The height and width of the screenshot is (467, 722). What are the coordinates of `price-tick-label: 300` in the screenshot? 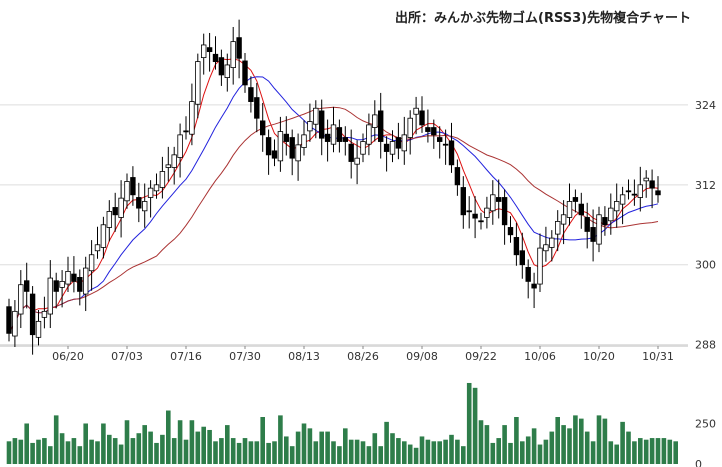 It's located at (705, 265).